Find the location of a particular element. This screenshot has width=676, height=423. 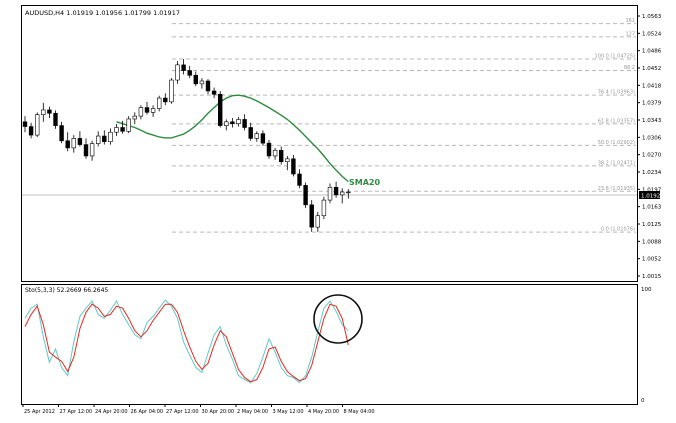

fib-level-label: 76.4 (1.03963) is located at coordinates (616, 93).